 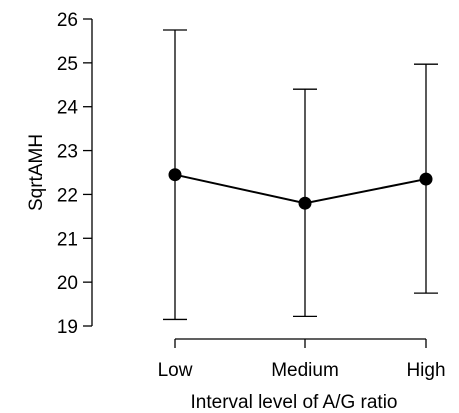 What do you see at coordinates (67, 64) in the screenshot?
I see `y-tick-label: 25` at bounding box center [67, 64].